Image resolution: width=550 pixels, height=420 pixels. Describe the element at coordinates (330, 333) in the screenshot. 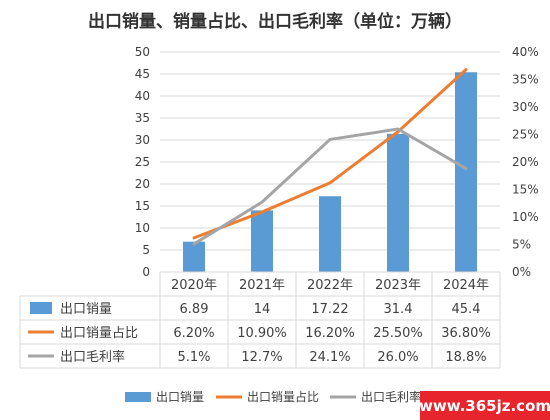

I see `data-cell: 16.20%` at that location.